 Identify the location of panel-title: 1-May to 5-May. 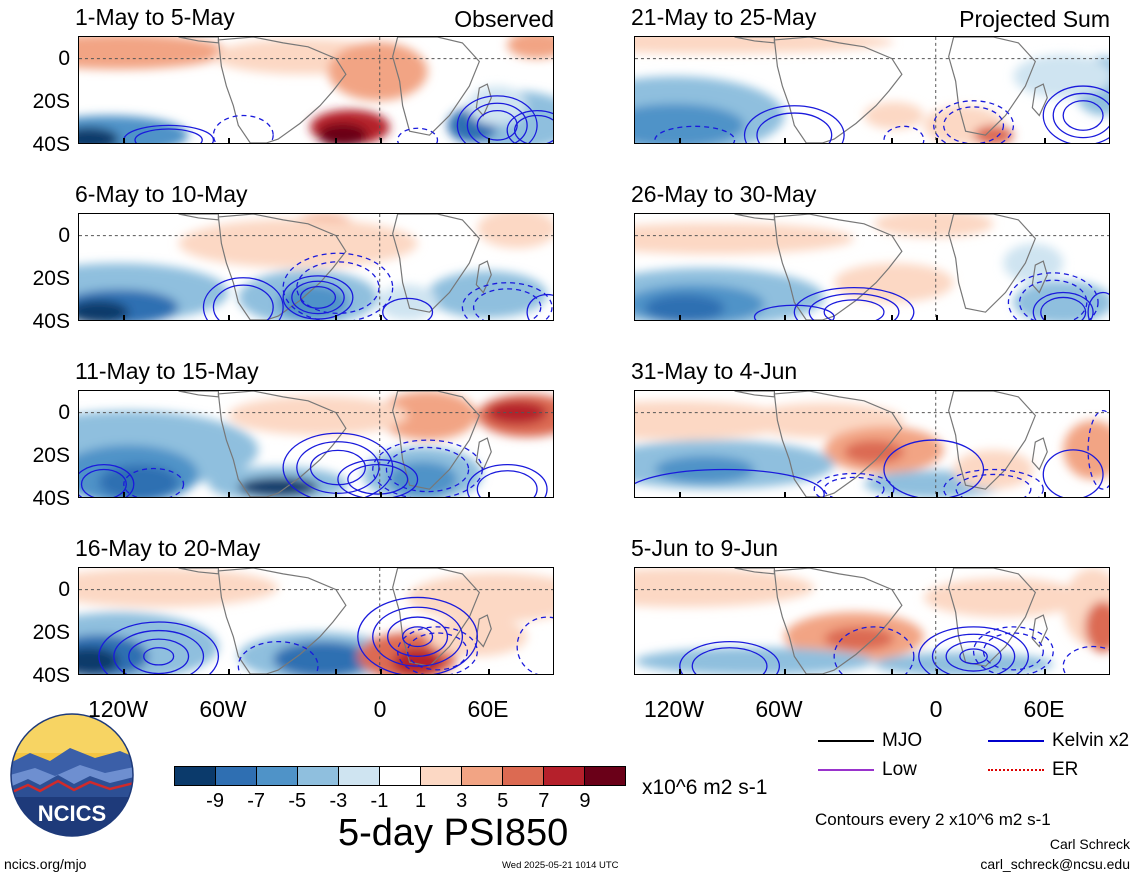
(155, 17).